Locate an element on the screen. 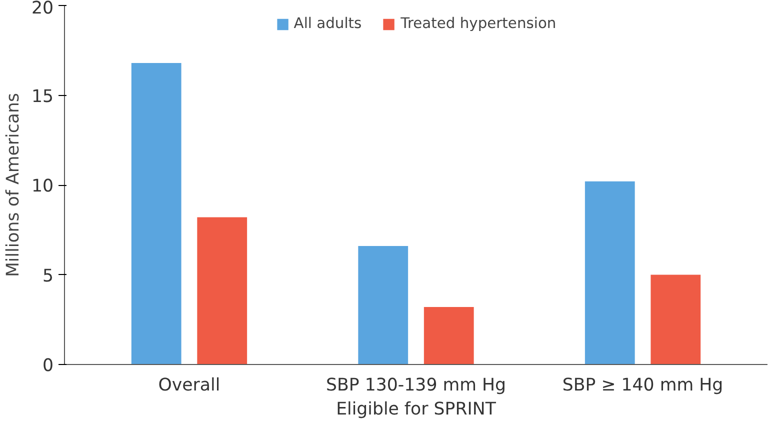 The height and width of the screenshot is (422, 772). x-tick-label: SBP ≥ 140 mm Hg is located at coordinates (643, 386).